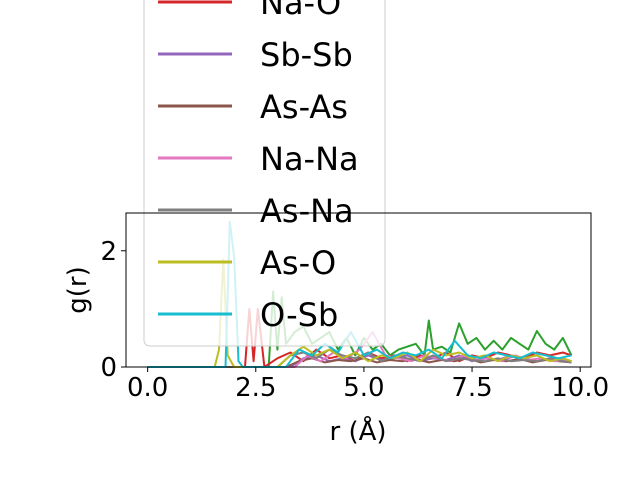  I want to click on x-axis-label: r (Å), so click(357, 431).